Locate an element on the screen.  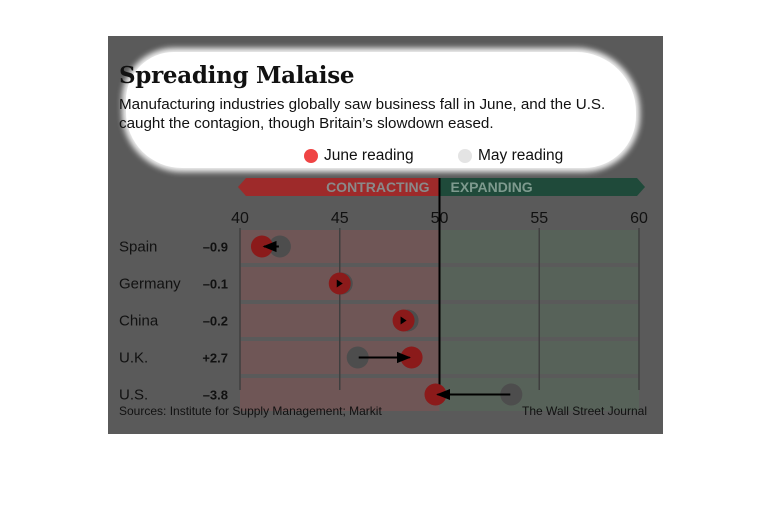
legend-may: May reading is located at coordinates (510, 156).